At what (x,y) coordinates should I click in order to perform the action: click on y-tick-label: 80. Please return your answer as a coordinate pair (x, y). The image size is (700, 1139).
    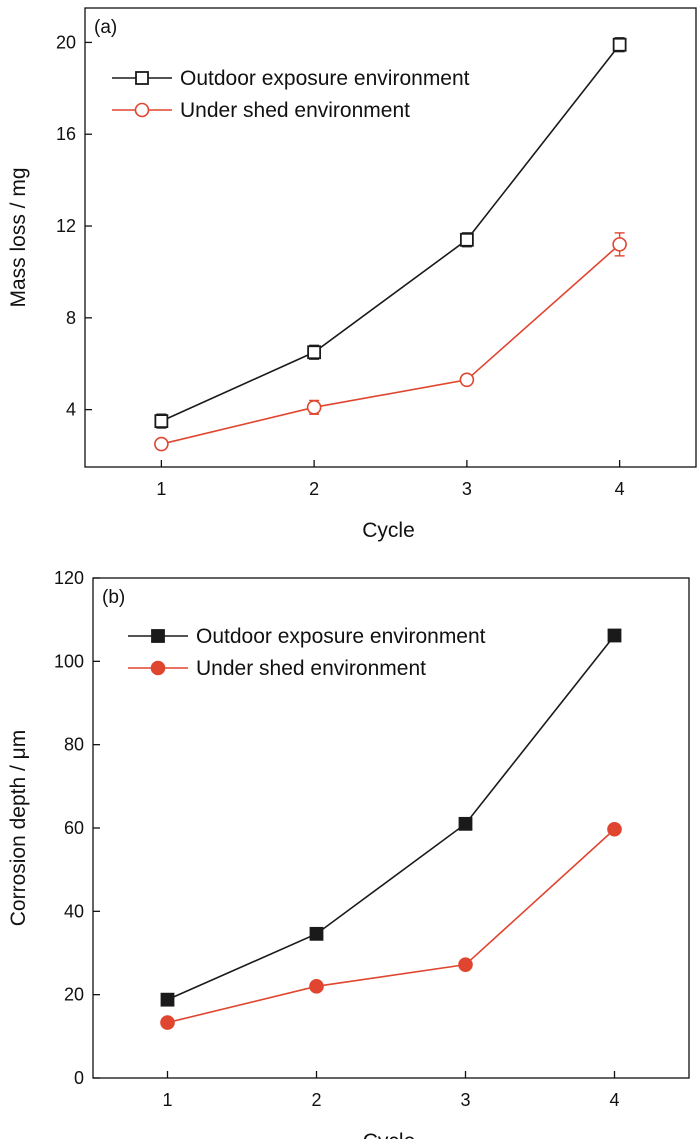
    Looking at the image, I should click on (74, 745).